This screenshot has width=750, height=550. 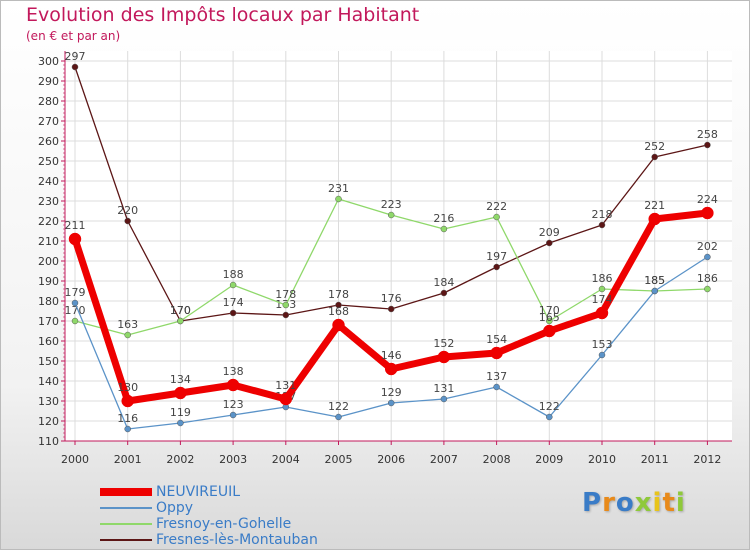 What do you see at coordinates (643, 503) in the screenshot?
I see `logo-letter: x` at bounding box center [643, 503].